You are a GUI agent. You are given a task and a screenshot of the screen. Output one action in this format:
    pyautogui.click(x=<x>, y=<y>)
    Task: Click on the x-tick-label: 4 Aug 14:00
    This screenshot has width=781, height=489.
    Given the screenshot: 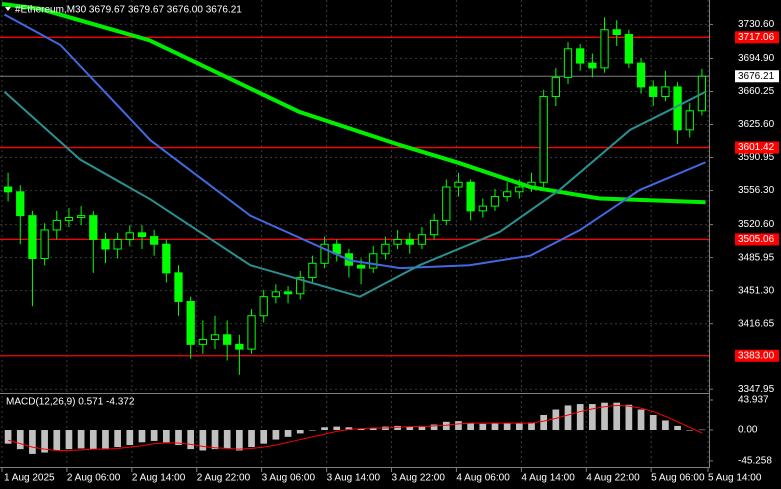 What is the action you would take?
    pyautogui.click(x=548, y=478)
    